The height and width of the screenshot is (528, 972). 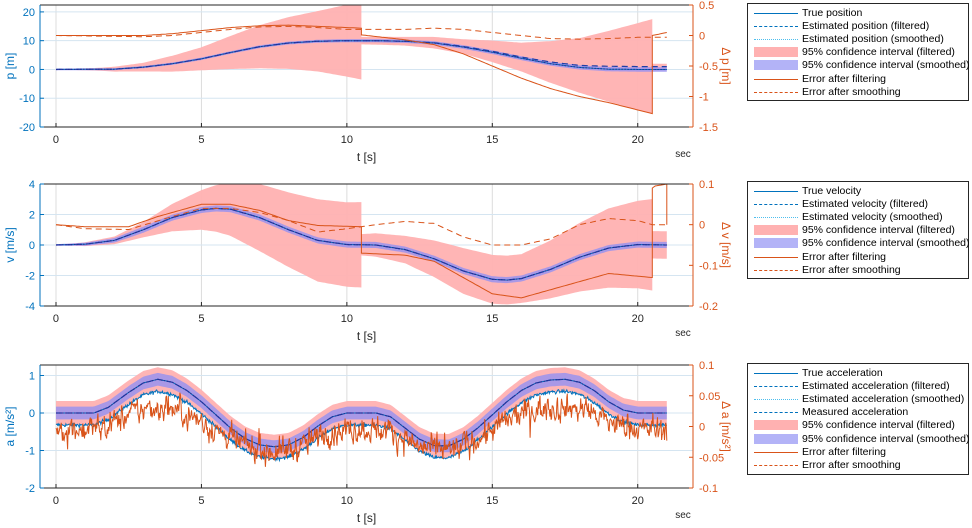 What do you see at coordinates (32, 246) in the screenshot?
I see `y-left-tick-label: 0` at bounding box center [32, 246].